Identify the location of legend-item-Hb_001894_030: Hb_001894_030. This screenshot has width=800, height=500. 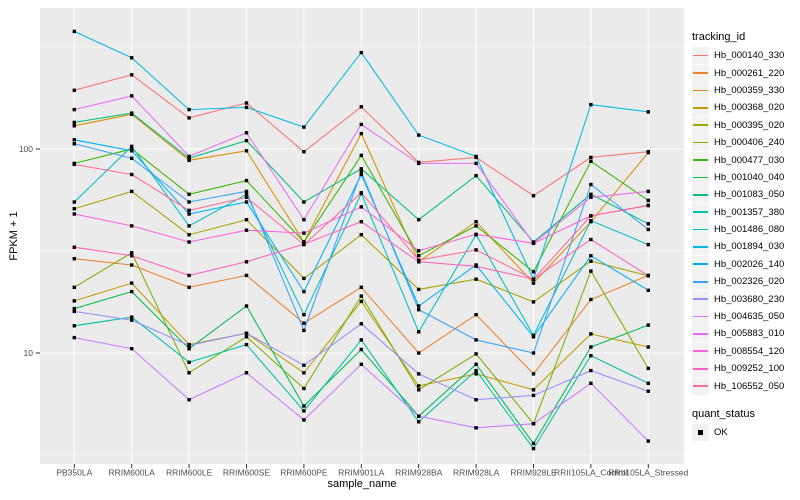
(745, 247).